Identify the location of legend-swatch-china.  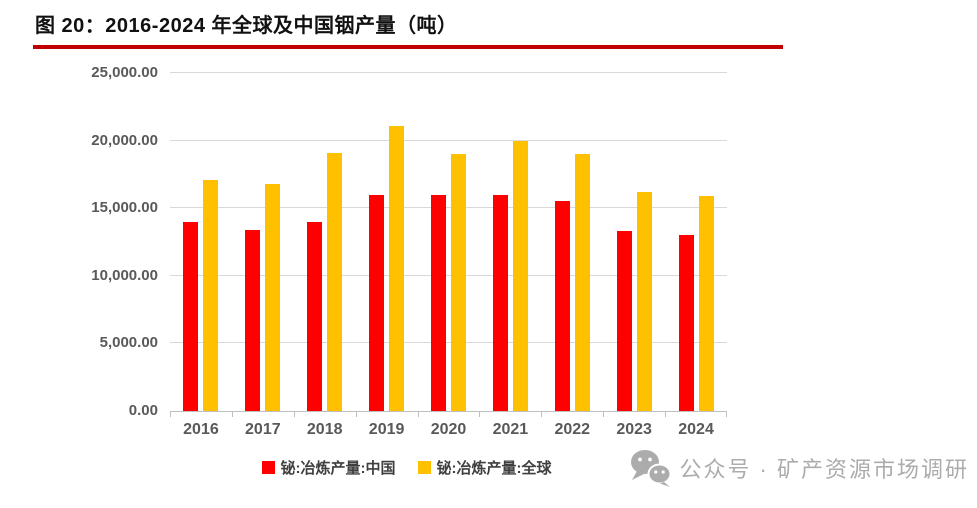
(268, 467).